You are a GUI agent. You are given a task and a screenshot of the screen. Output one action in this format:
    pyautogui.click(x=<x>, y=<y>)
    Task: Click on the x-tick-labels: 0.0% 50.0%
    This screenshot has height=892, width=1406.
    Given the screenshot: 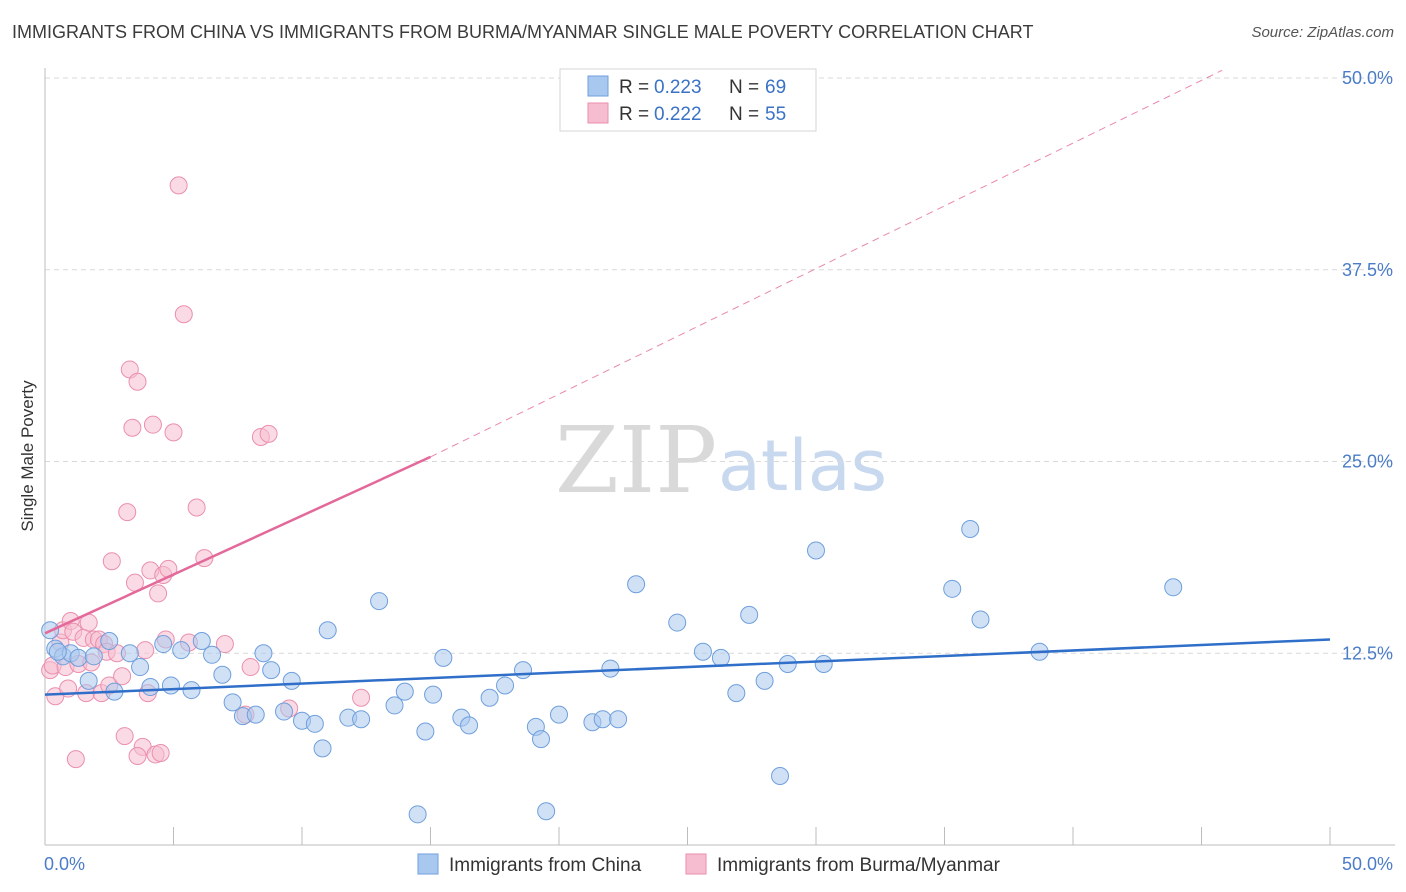 What is the action you would take?
    pyautogui.click(x=718, y=864)
    